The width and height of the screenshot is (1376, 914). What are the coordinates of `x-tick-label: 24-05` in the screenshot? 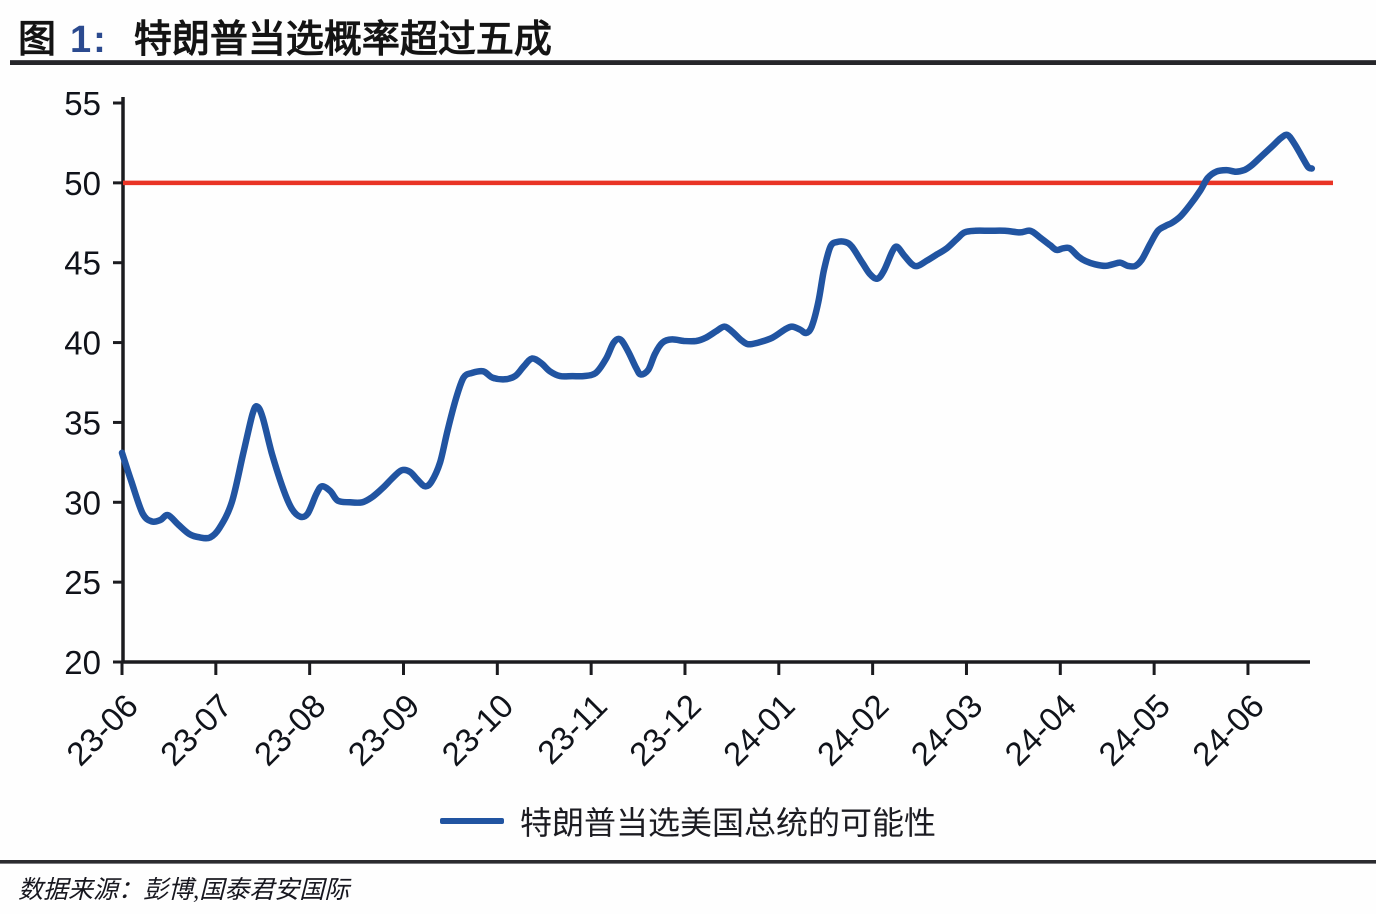 It's located at (1134, 730).